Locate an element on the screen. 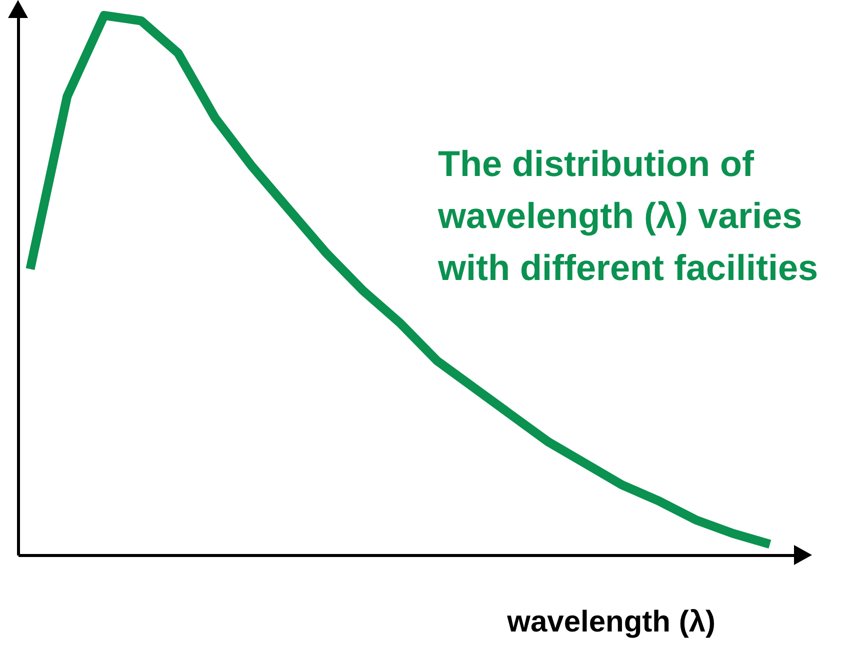 This screenshot has width=845, height=646. x-axis-title: wavelength (λ) is located at coordinates (611, 622).